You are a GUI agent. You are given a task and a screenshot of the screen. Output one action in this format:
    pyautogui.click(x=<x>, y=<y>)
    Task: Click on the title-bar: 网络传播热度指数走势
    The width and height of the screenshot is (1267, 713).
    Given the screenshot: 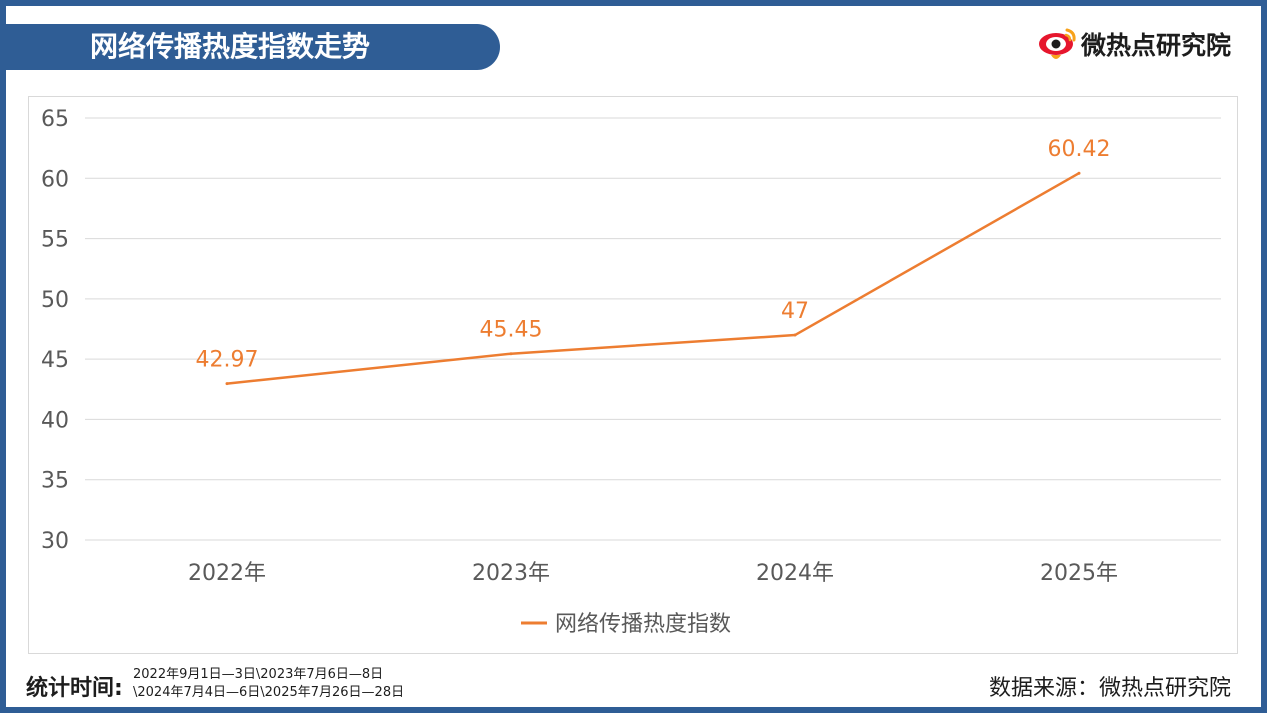 What is the action you would take?
    pyautogui.click(x=253, y=47)
    